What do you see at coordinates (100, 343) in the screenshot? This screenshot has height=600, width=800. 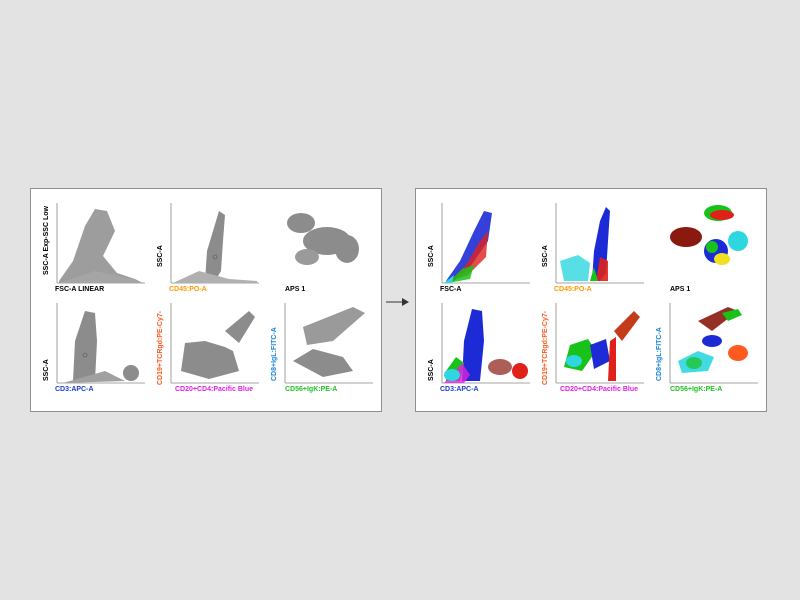 I see `scatter-cd3-ssc-gray` at bounding box center [100, 343].